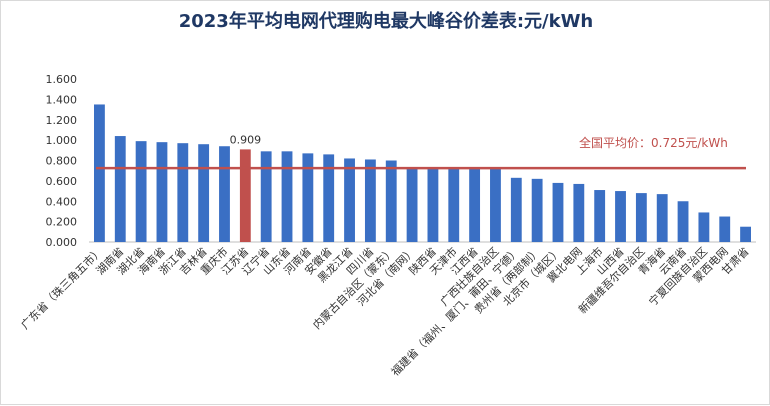 This screenshot has height=406, width=770. I want to click on chart-title: 2023年平均电网代理购电最大峰谷价差表:元/kWh, so click(386, 21).